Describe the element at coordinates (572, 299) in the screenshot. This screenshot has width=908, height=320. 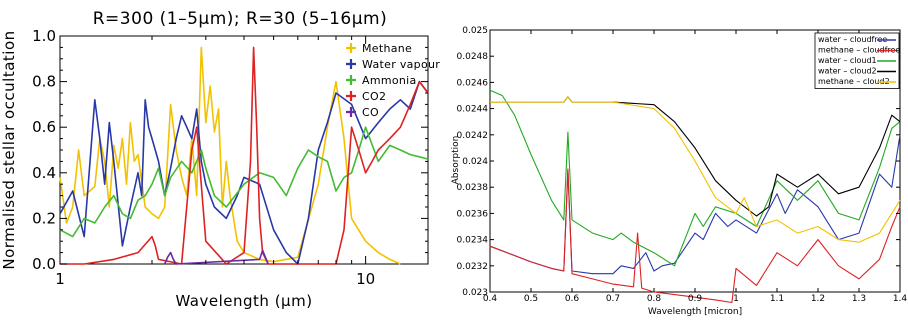
I see `right-x-tick-label: 0.6` at that location.